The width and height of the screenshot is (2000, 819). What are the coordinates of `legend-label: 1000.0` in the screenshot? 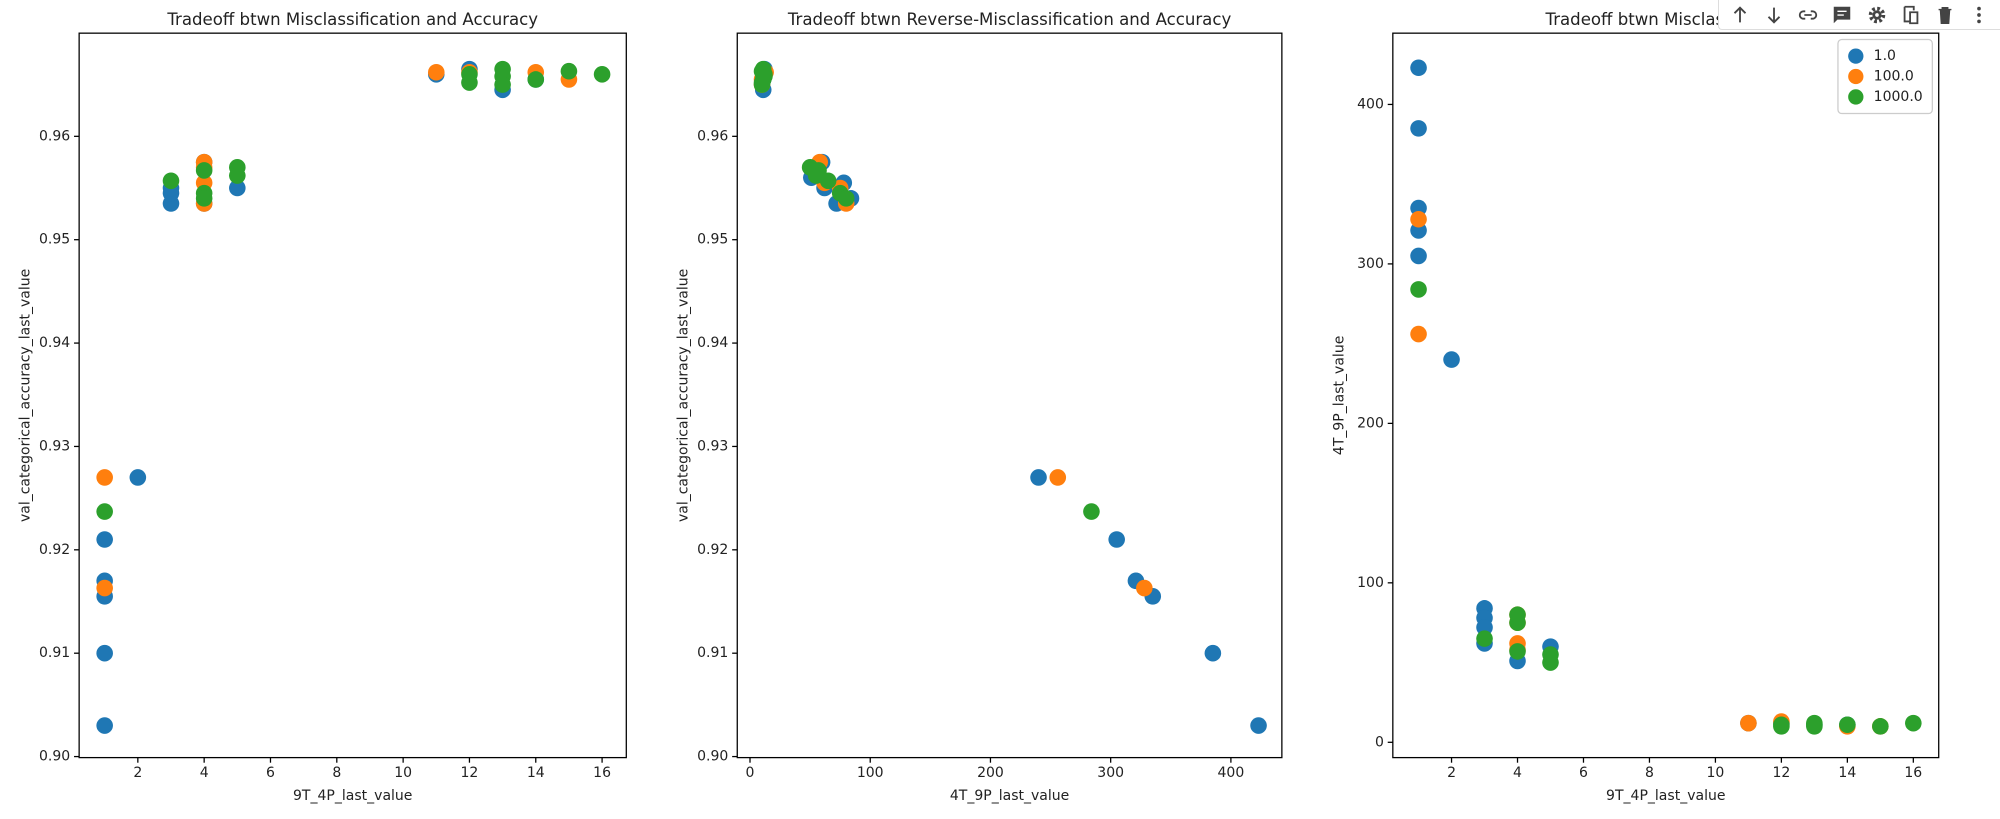 It's located at (1898, 97).